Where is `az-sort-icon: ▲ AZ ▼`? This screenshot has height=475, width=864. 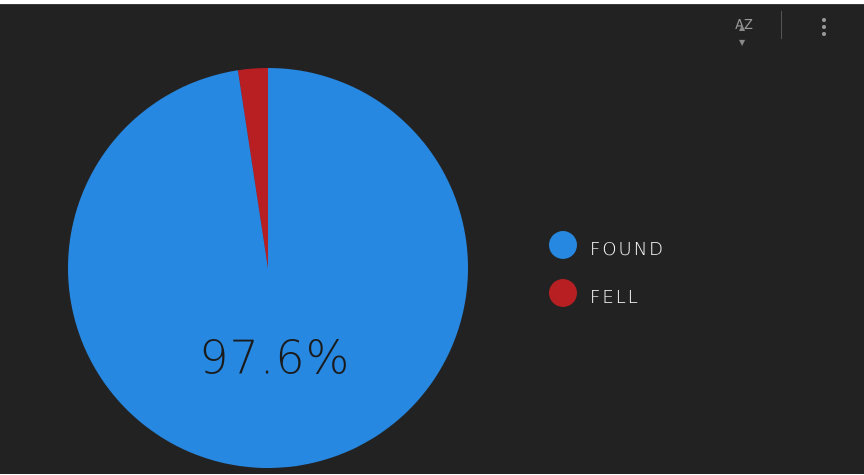 az-sort-icon: ▲ AZ ▼ is located at coordinates (744, 29).